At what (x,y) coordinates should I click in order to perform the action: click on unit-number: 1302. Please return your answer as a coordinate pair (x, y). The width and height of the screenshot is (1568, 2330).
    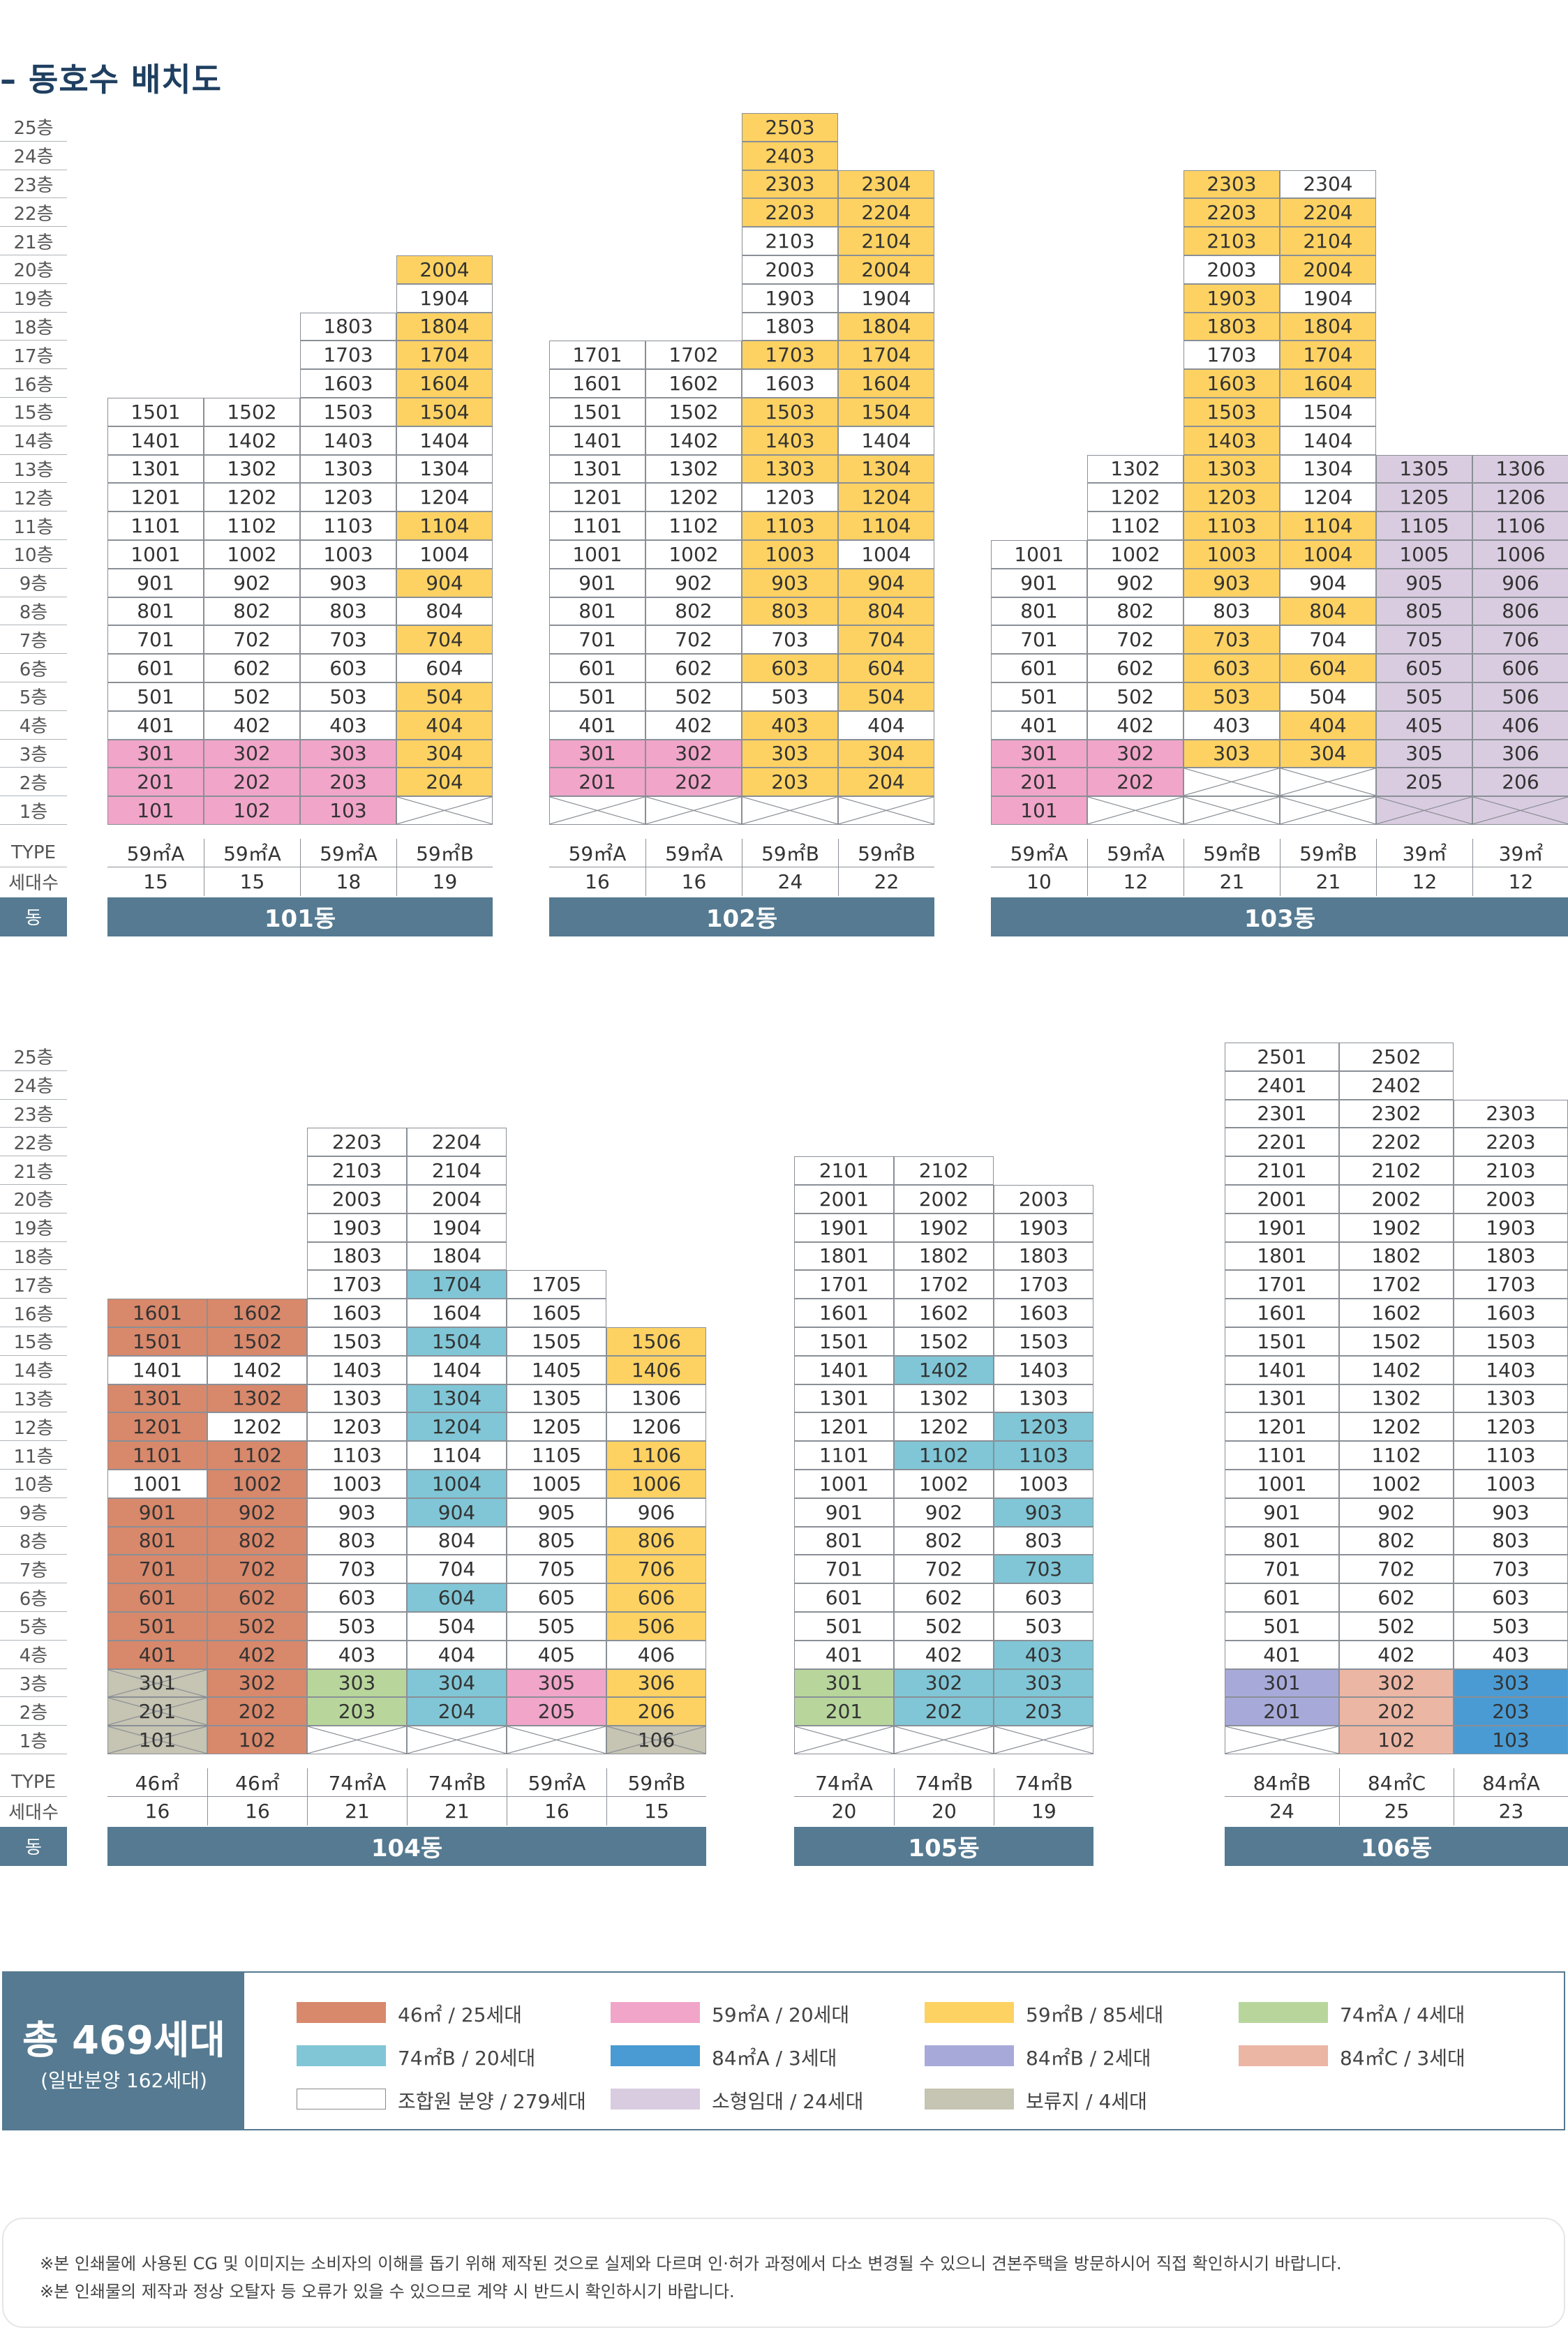
    Looking at the image, I should click on (1396, 1398).